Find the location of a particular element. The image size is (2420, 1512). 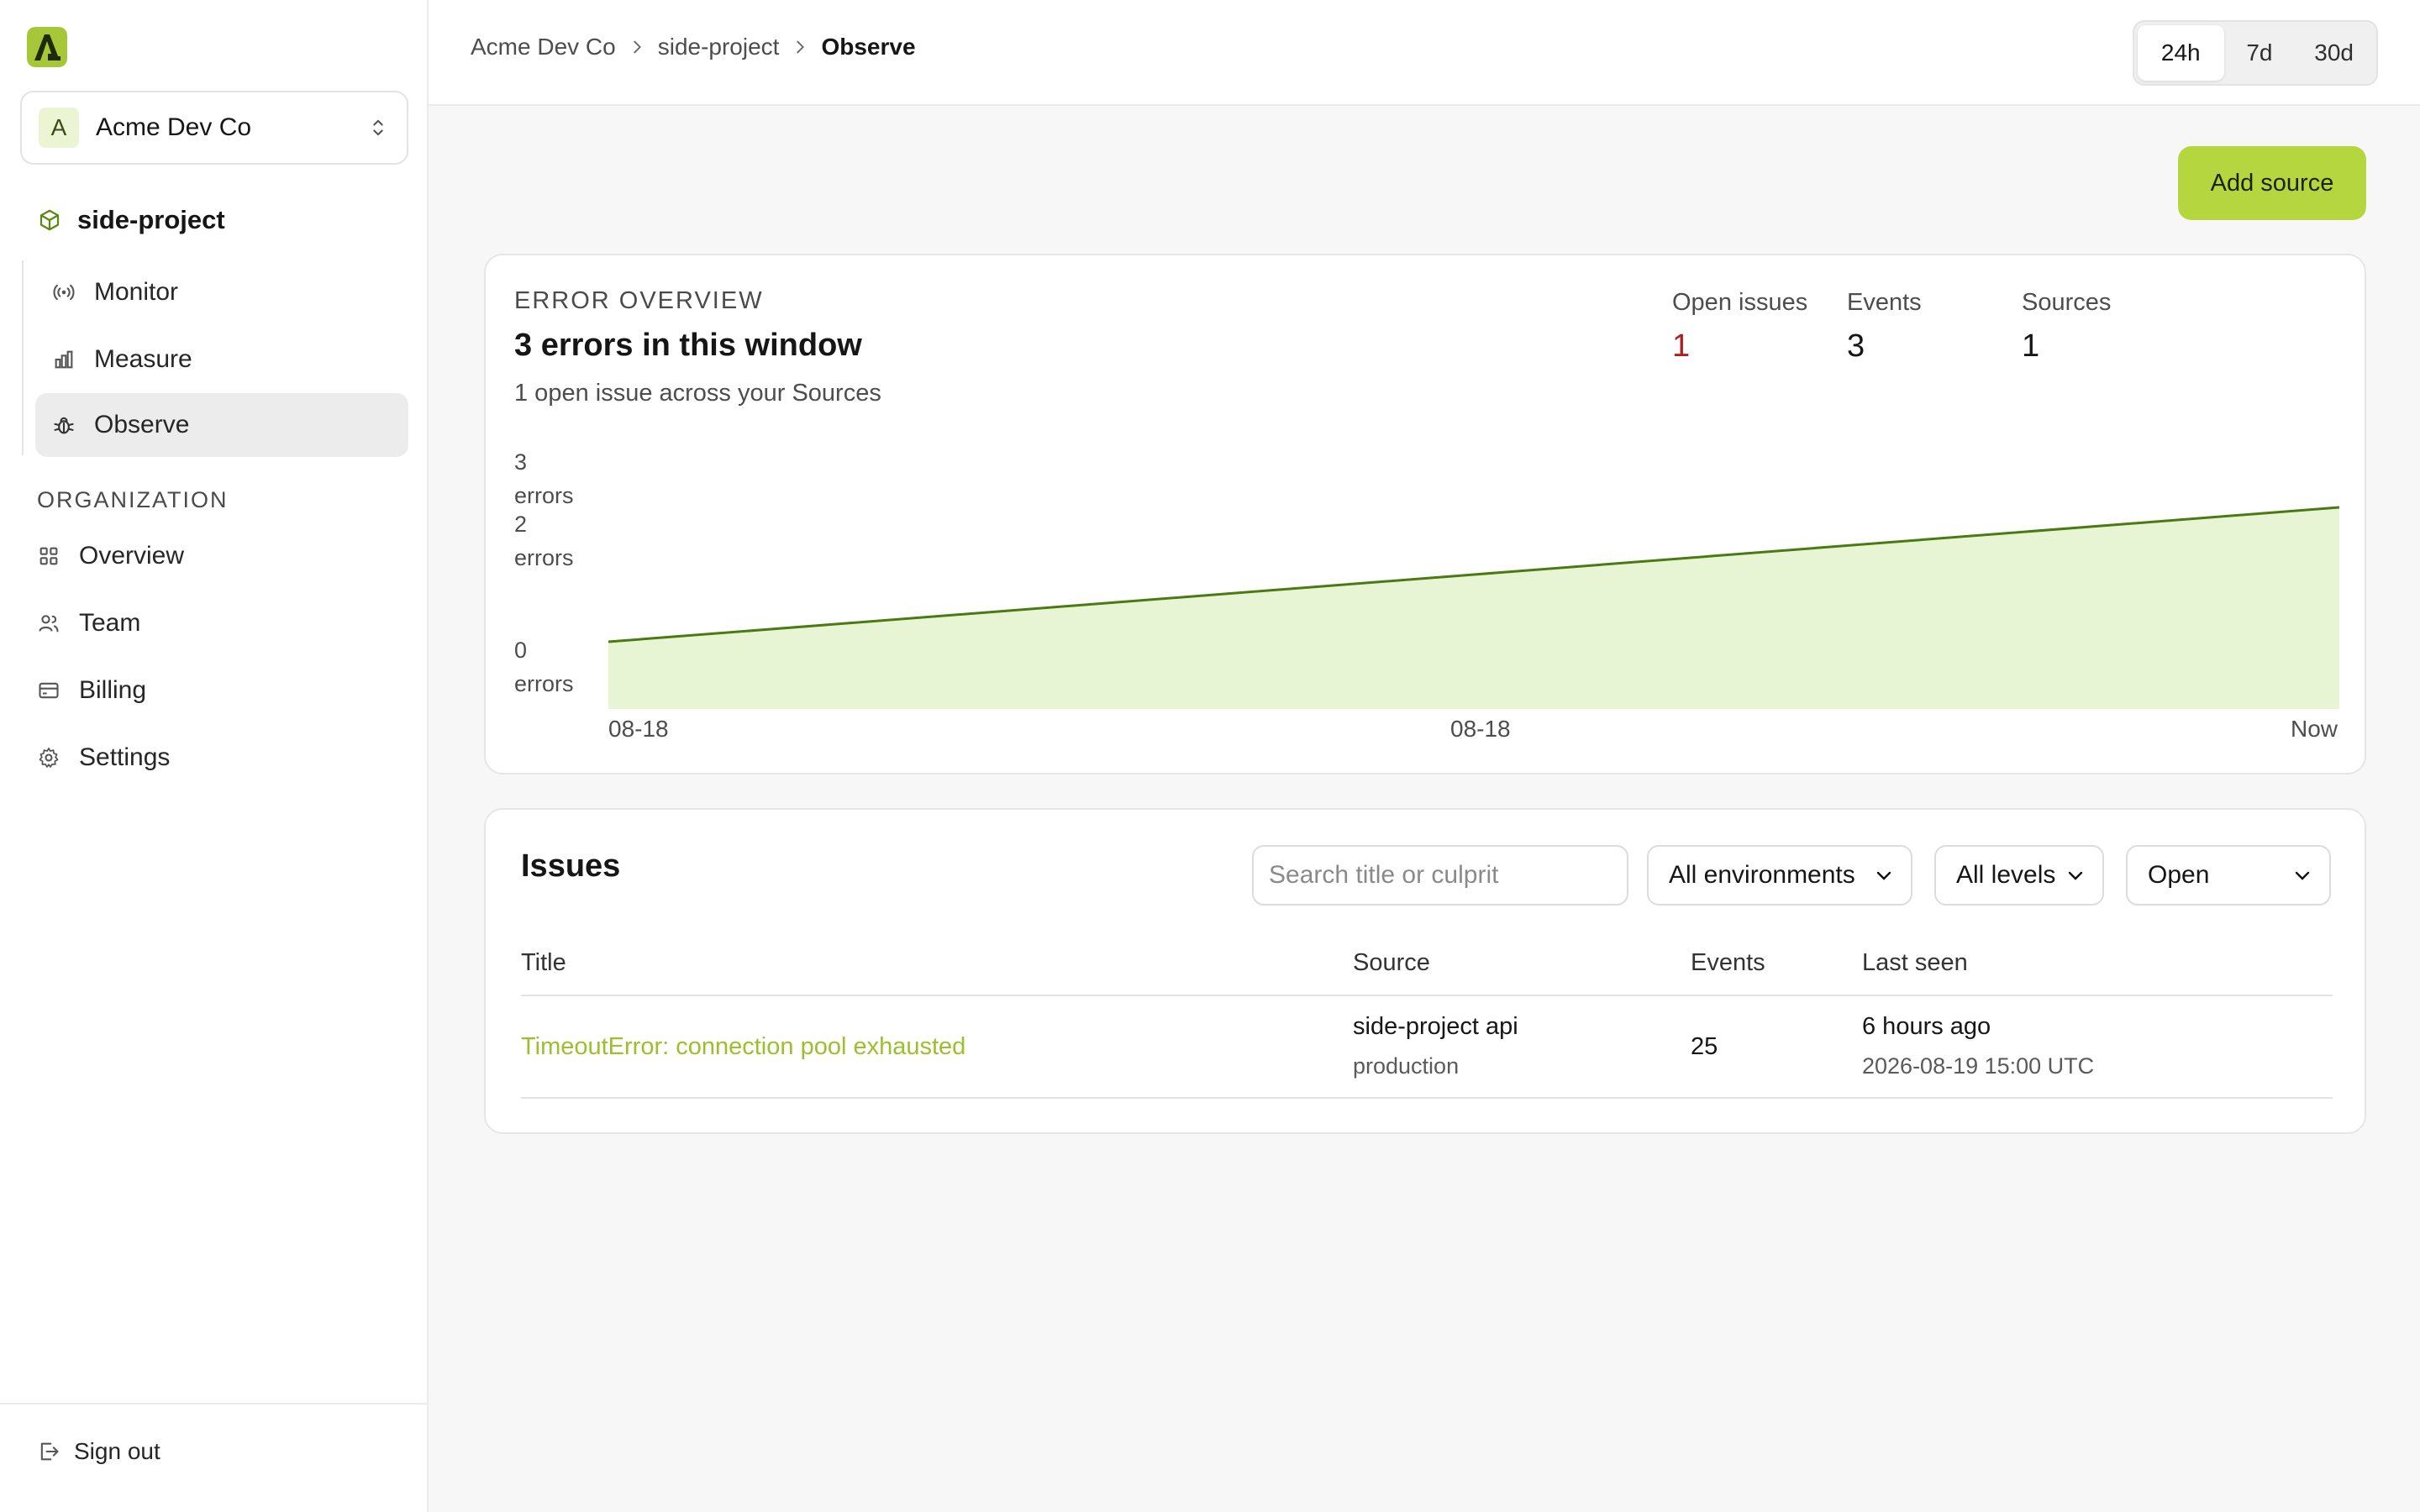

stat-label: Open issues is located at coordinates (1740, 302).